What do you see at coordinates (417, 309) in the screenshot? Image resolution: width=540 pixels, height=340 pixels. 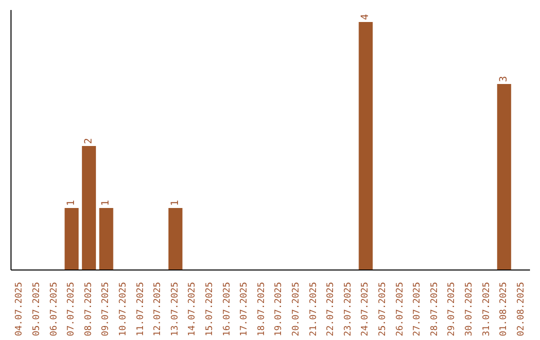 I see `x-tick-label: 27.07.2025` at bounding box center [417, 309].